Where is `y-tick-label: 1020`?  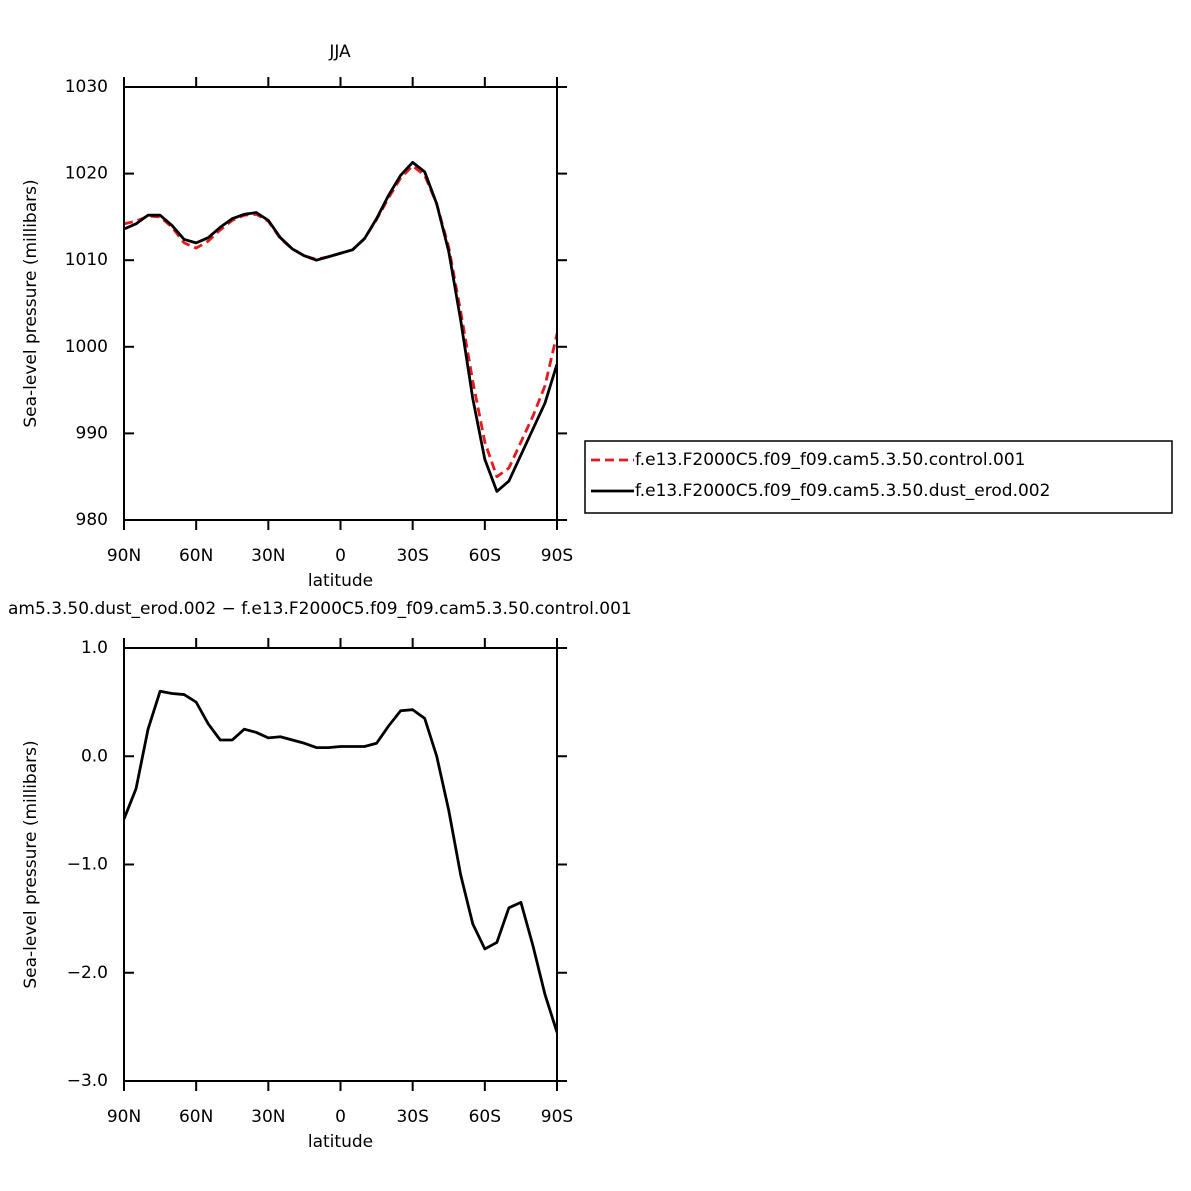
y-tick-label: 1020 is located at coordinates (86, 174).